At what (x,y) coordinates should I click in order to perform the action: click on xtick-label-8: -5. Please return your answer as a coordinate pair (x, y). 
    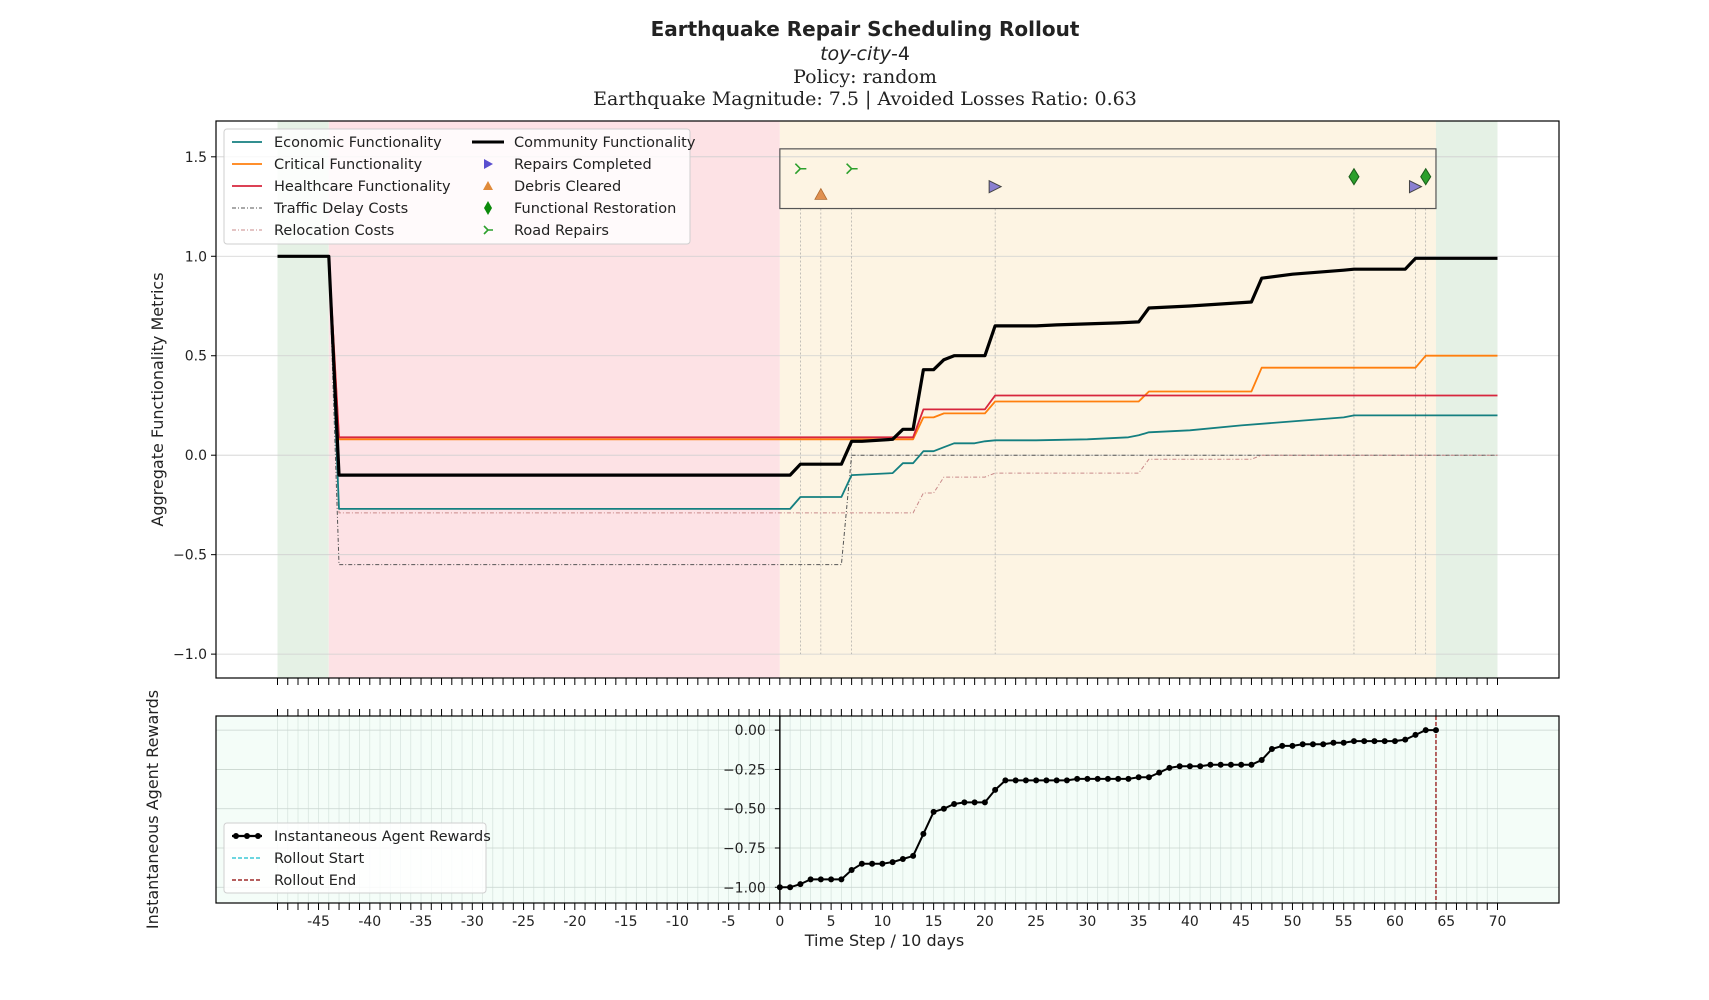
    Looking at the image, I should click on (729, 922).